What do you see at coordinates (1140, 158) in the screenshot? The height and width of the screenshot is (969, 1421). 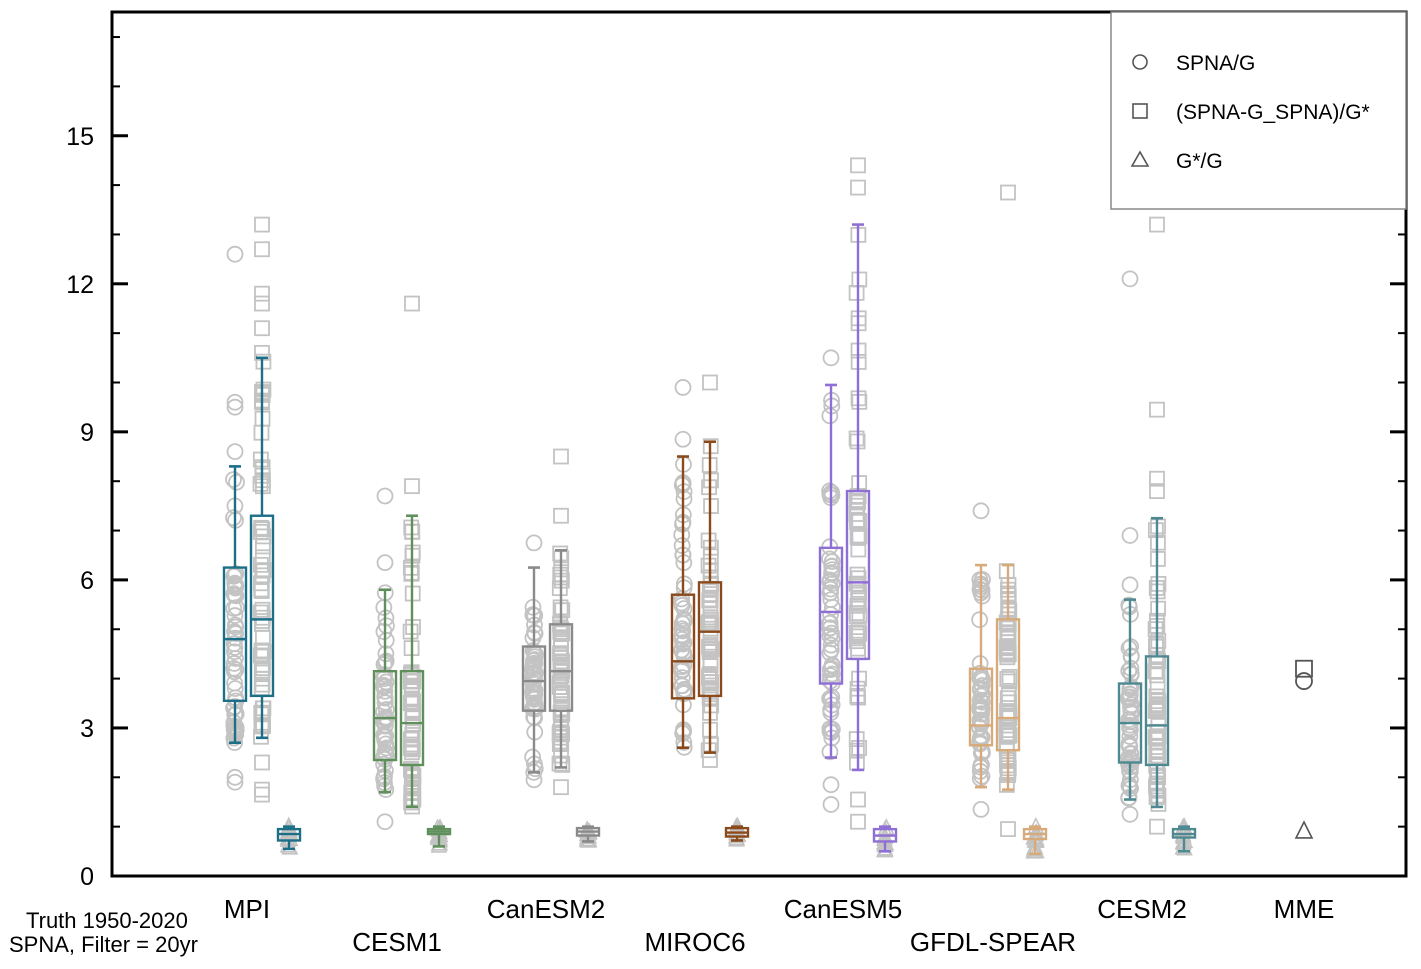 I see `legend-triangle-marker` at bounding box center [1140, 158].